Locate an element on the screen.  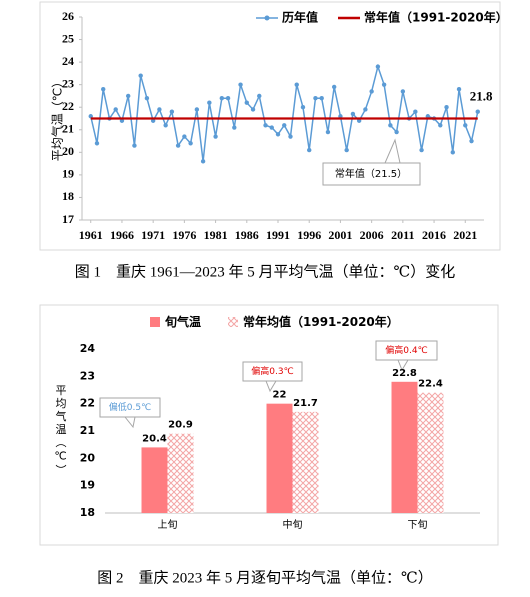
legend-label: 旬气温 is located at coordinates (182, 321).